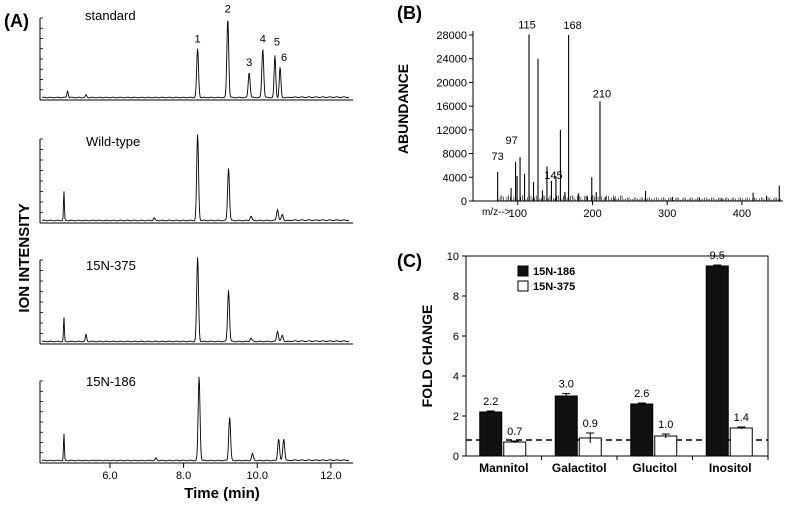 The height and width of the screenshot is (509, 800). Describe the element at coordinates (456, 377) in the screenshot. I see `fold-change-tick-label: 4` at that location.